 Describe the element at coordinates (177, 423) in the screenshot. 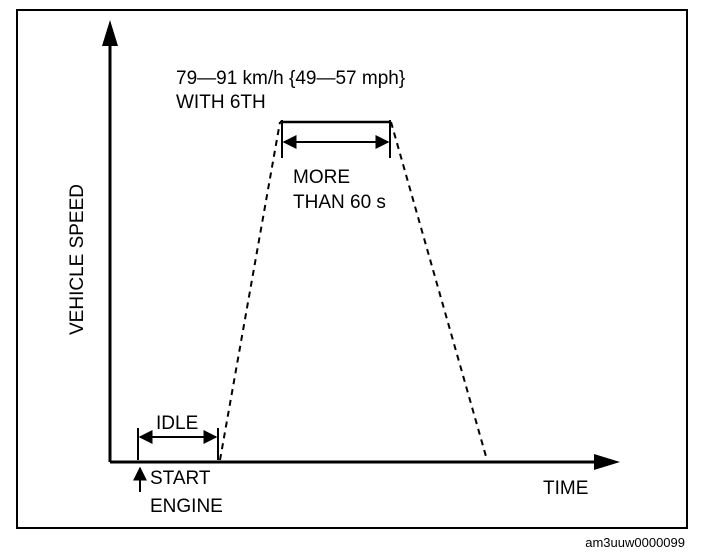

I see `idle-label: IDLE` at that location.